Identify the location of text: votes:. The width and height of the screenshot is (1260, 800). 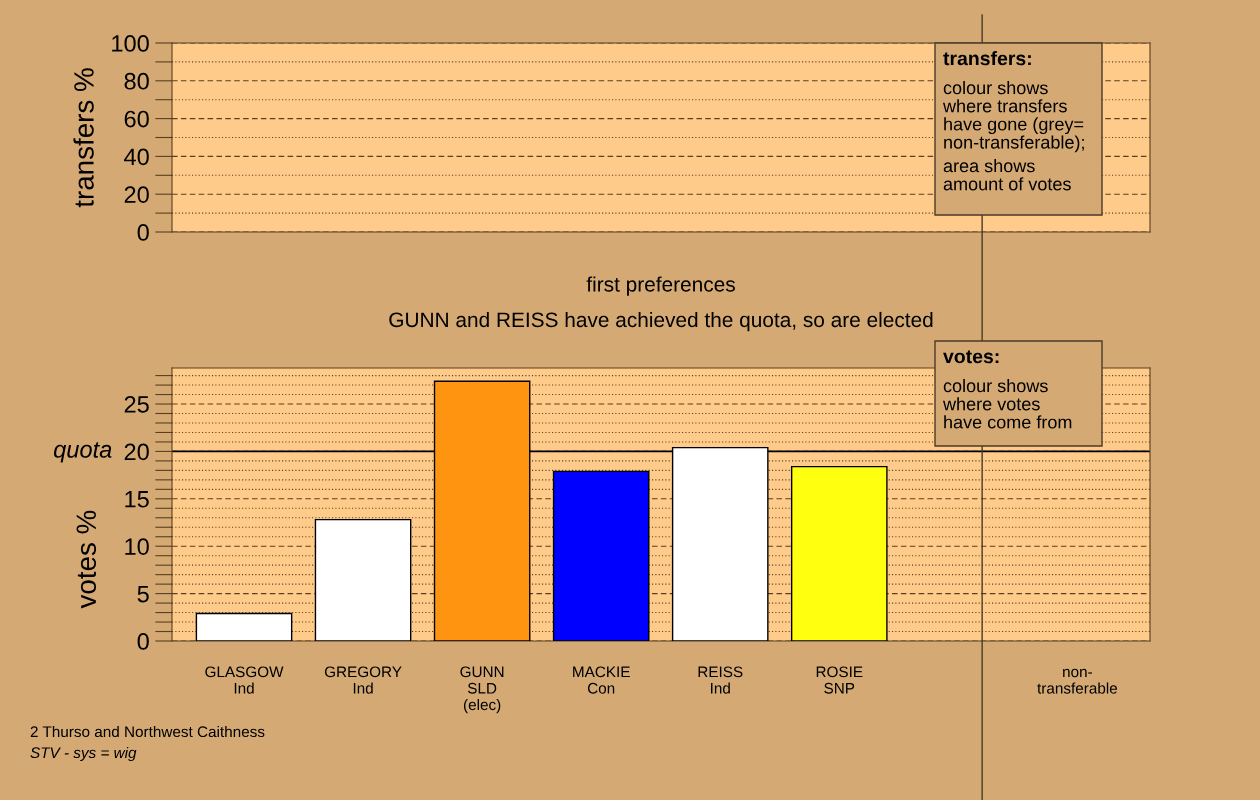
(971, 357).